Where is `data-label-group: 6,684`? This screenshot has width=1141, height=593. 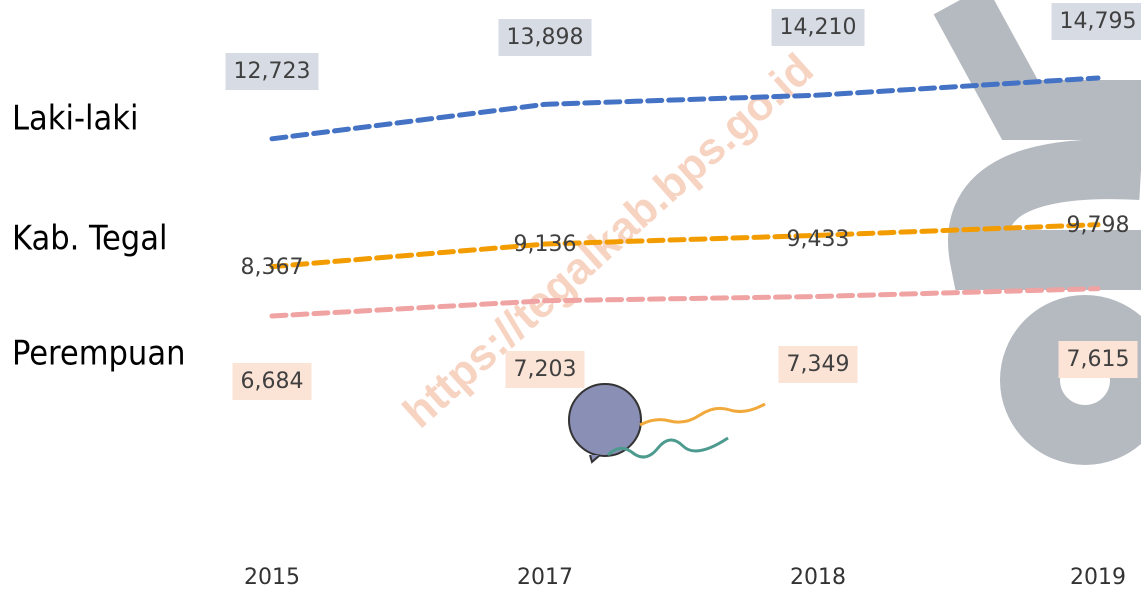
data-label-group: 6,684 is located at coordinates (272, 381).